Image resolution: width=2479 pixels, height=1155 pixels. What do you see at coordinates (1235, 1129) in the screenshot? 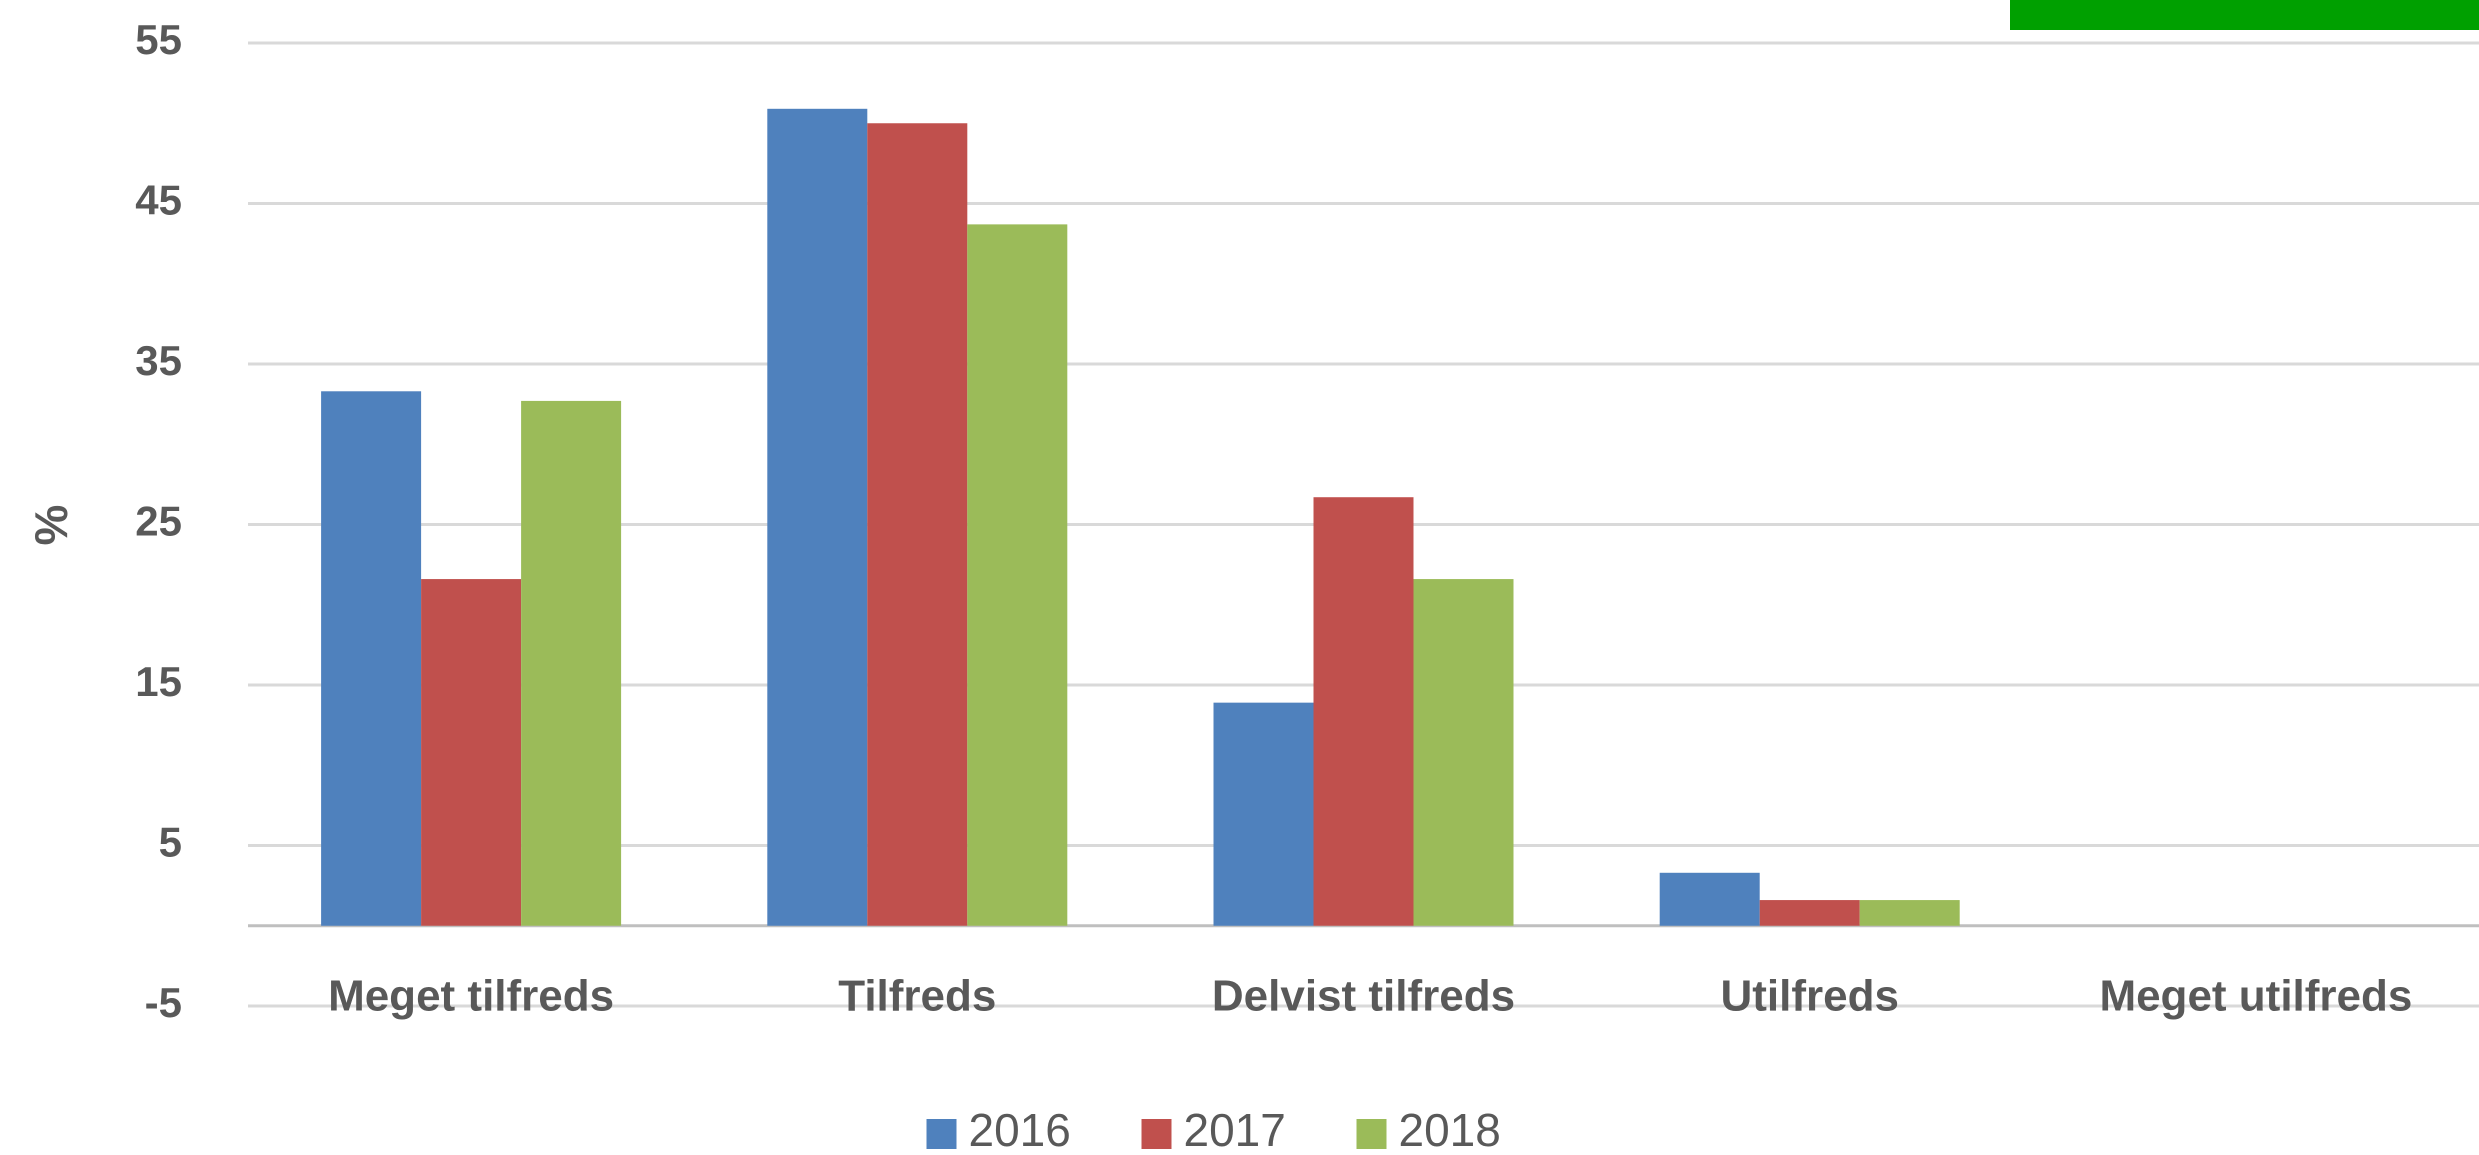
I see `legend-label: 2017` at bounding box center [1235, 1129].